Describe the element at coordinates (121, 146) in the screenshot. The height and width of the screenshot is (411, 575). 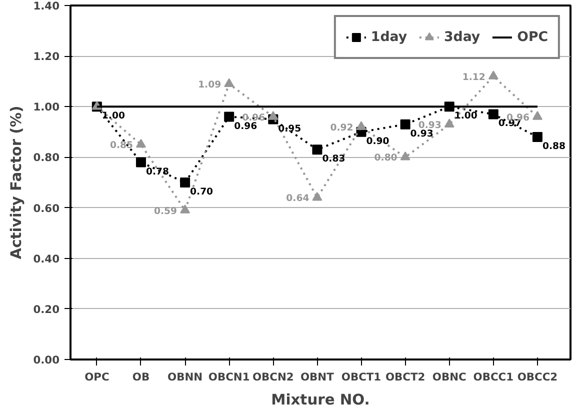
I see `data-label: 0.85` at that location.